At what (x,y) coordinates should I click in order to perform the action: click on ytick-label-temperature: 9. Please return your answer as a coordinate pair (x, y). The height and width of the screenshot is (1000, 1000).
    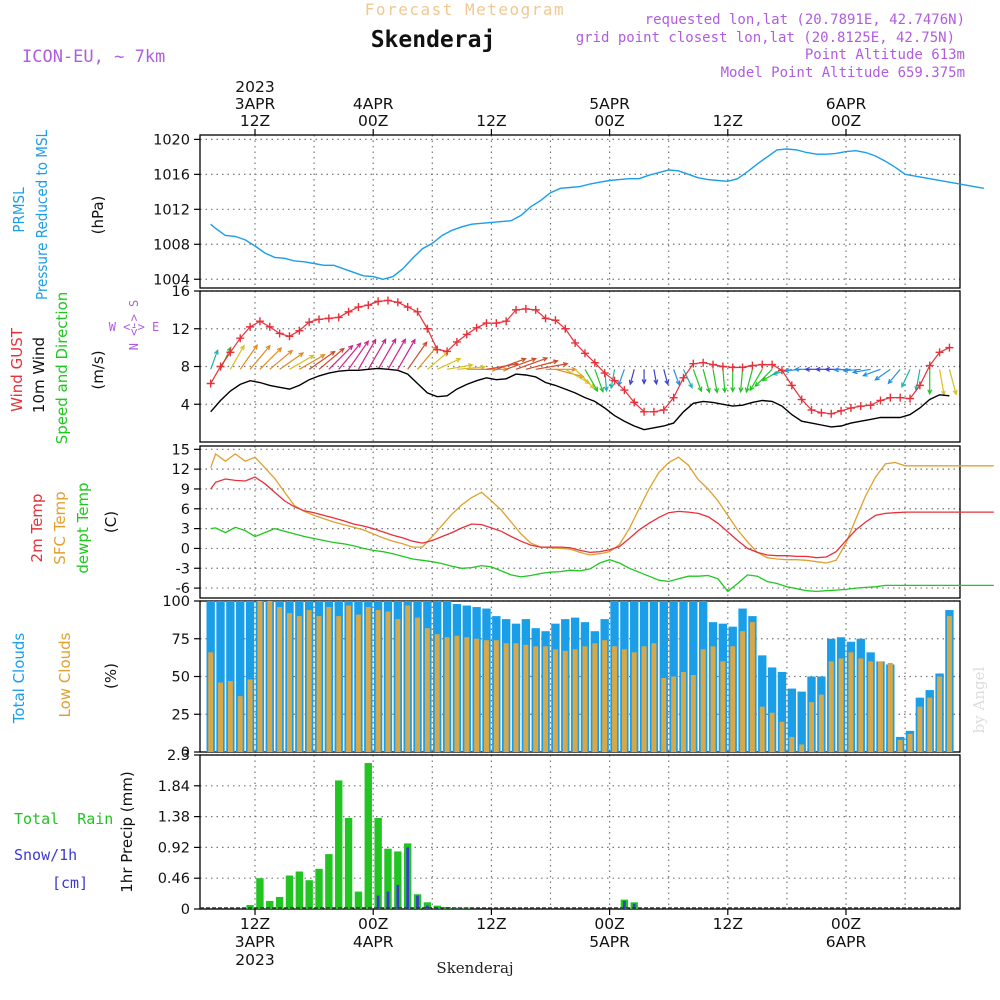
    Looking at the image, I should click on (185, 490).